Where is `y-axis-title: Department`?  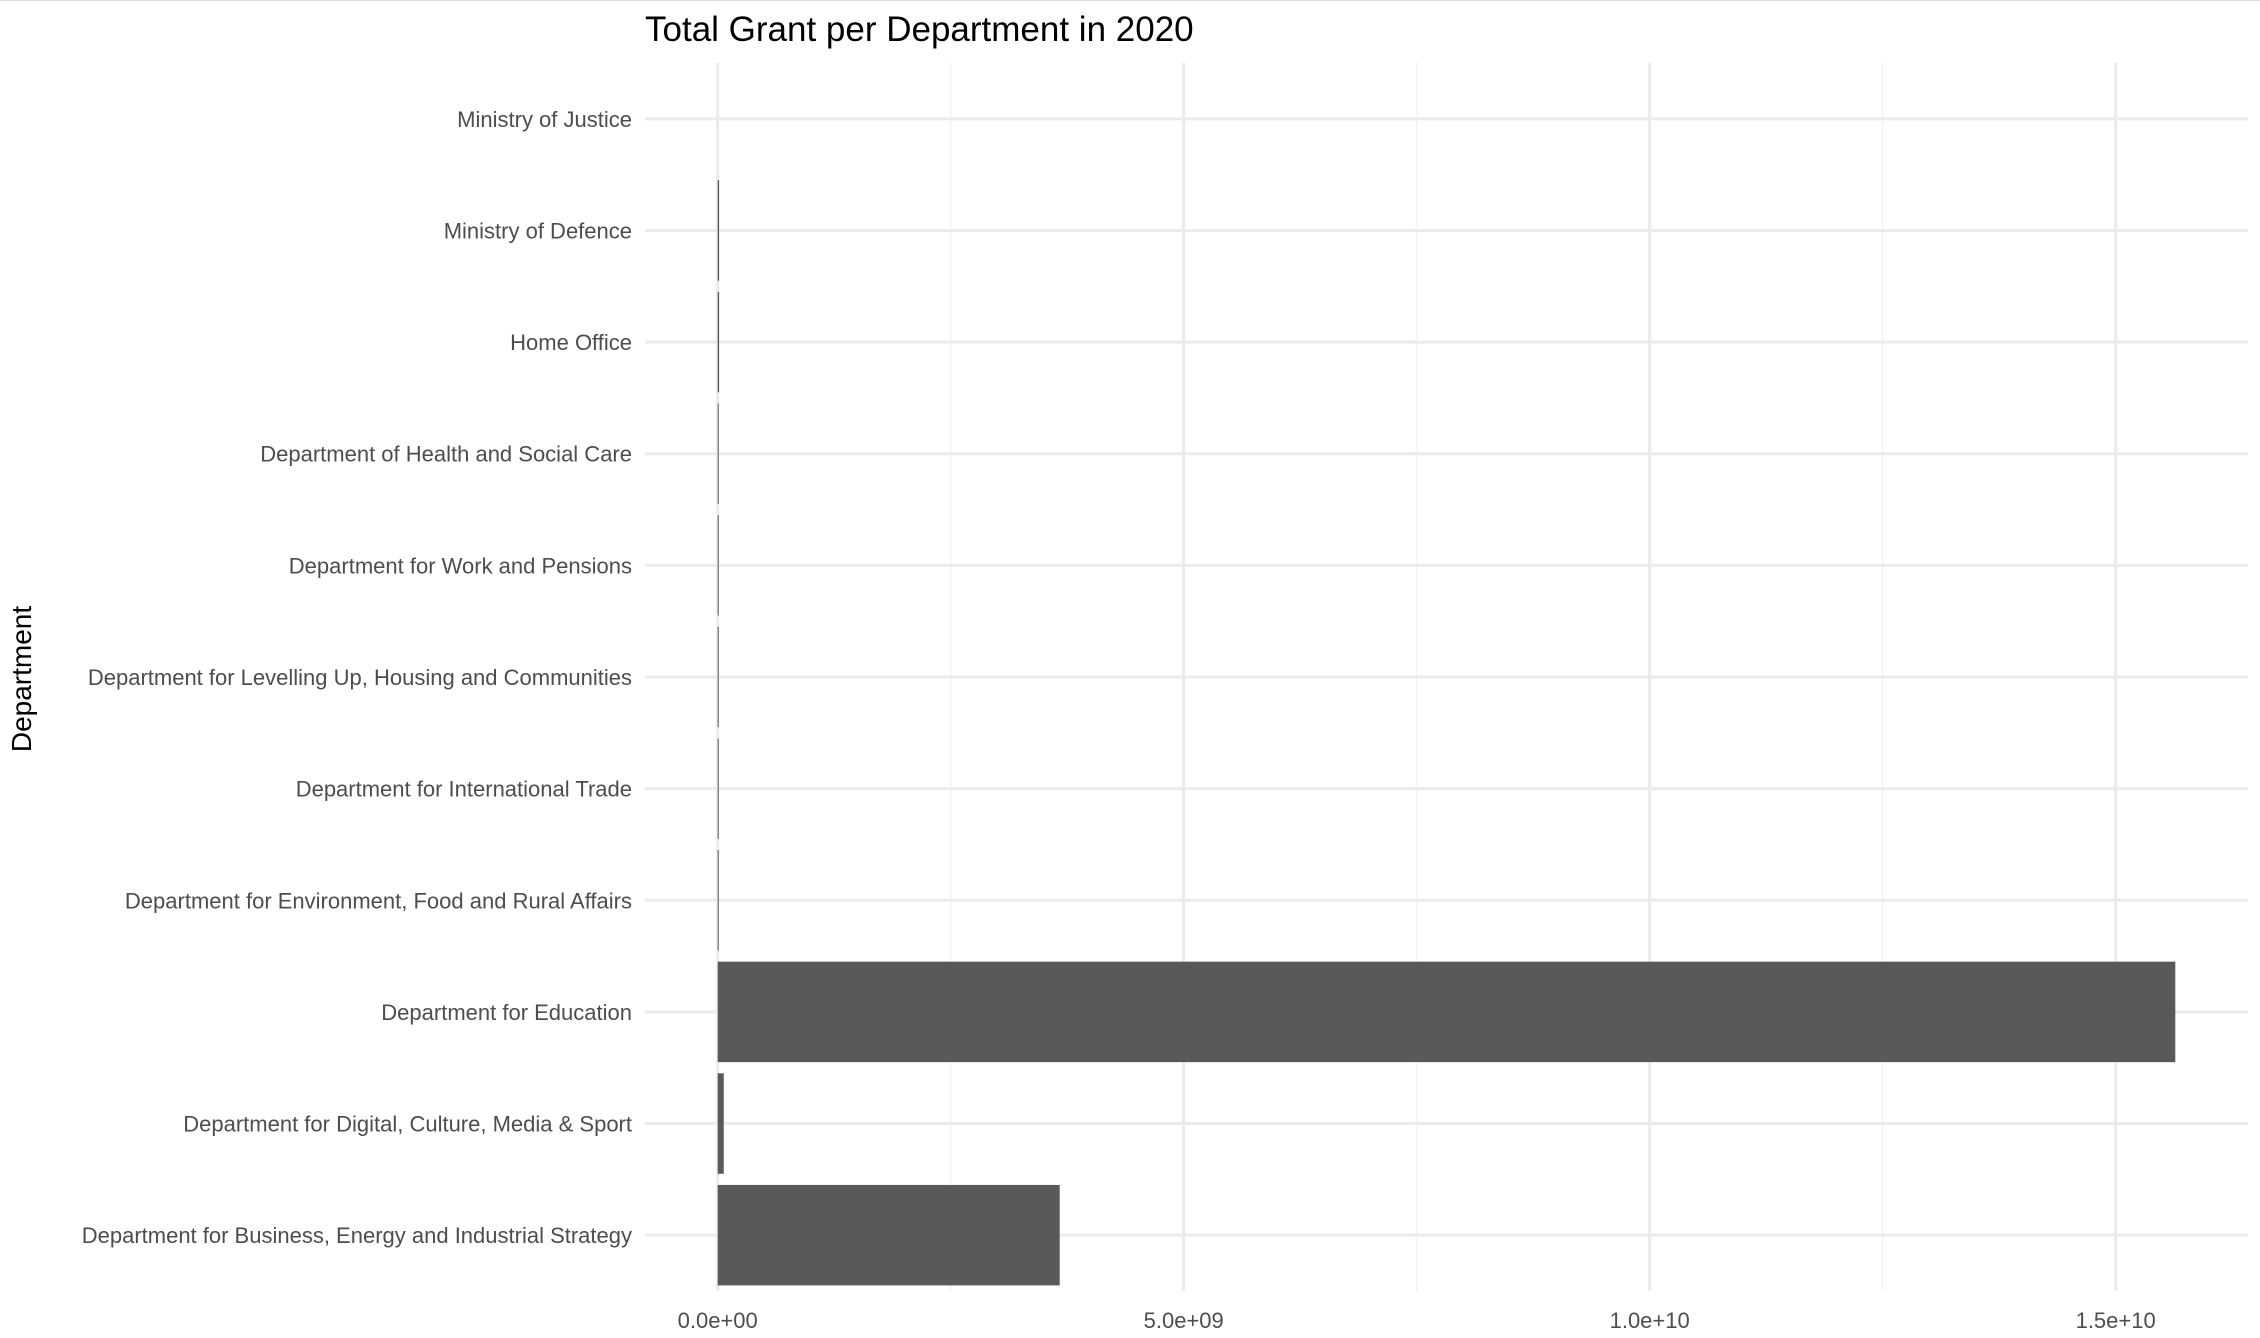 y-axis-title: Department is located at coordinates (21, 679).